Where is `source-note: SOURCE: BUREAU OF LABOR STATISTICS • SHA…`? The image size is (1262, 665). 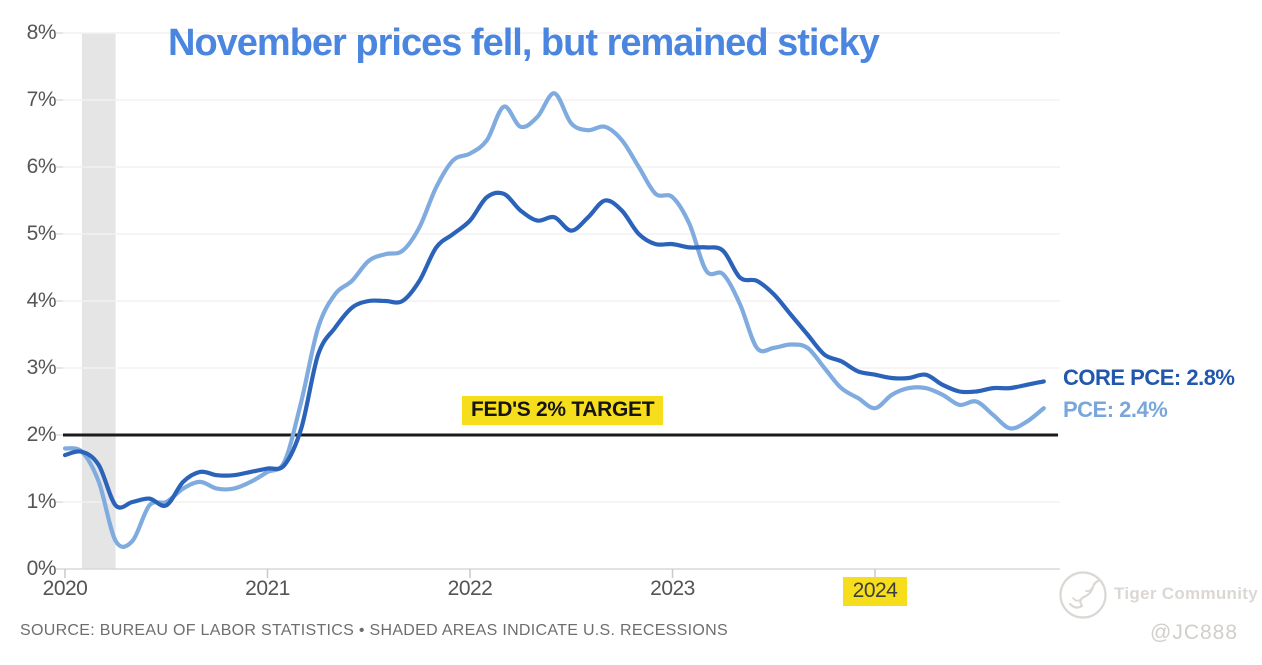
source-note: SOURCE: BUREAU OF LABOR STATISTICS • SHA… is located at coordinates (374, 630).